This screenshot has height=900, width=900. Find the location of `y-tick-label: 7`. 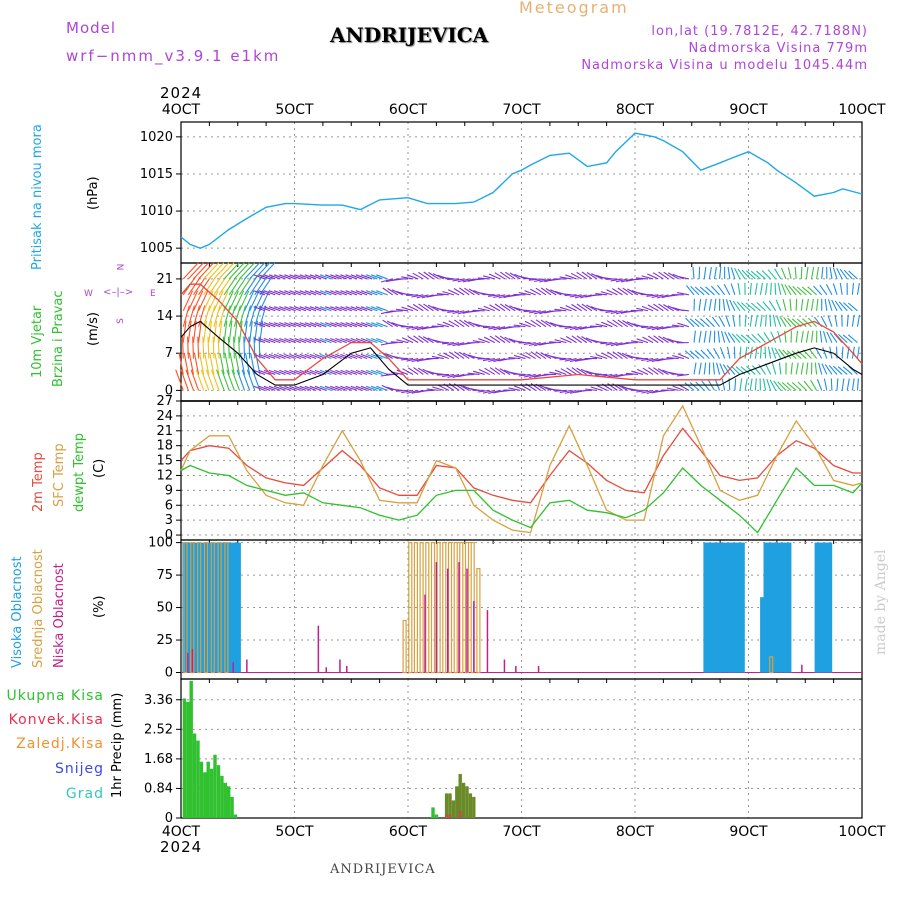

y-tick-label: 7 is located at coordinates (169, 353).